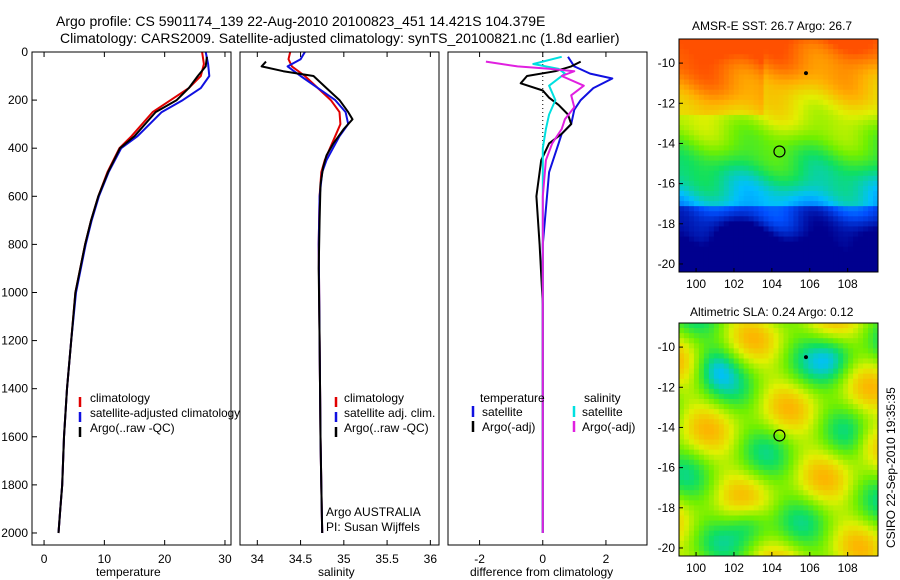 This screenshot has width=900, height=580. I want to click on x-tick-label: 108, so click(848, 284).